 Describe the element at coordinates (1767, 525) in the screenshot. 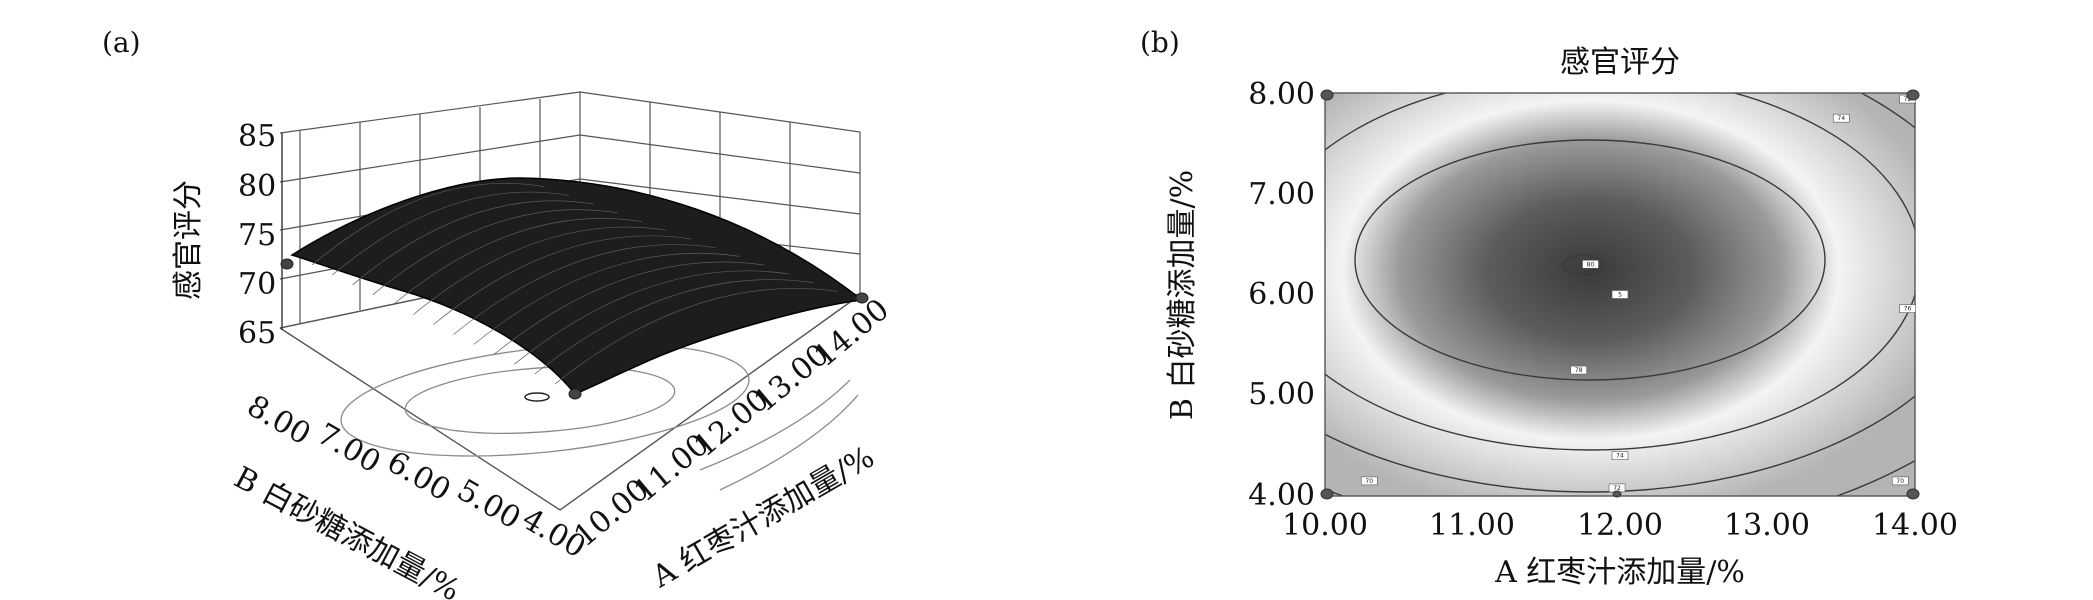

I see `x-tick: 13.00` at that location.